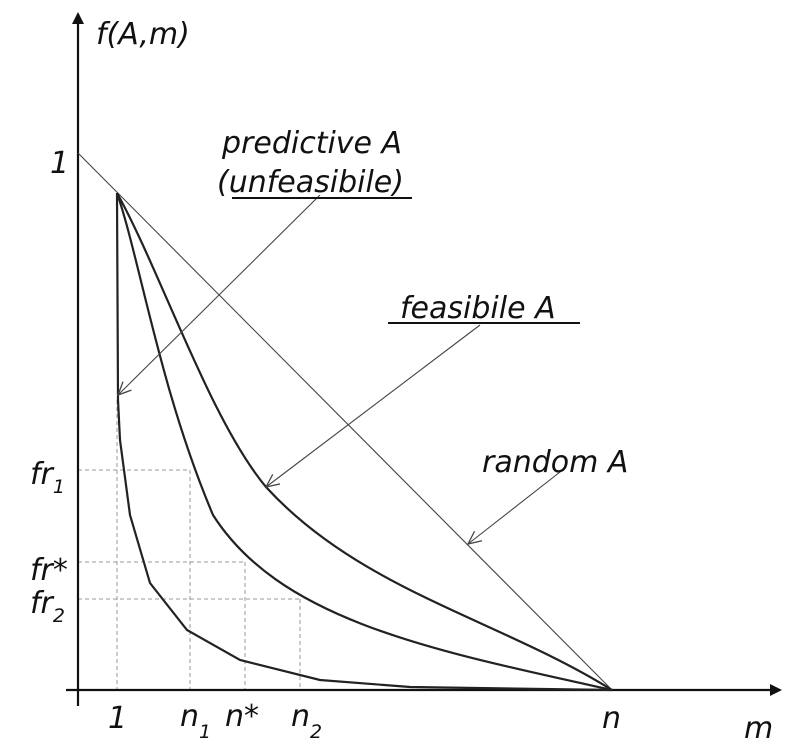 This screenshot has width=790, height=756. Describe the element at coordinates (372, 406) in the screenshot. I see `feasible-arrow` at that location.